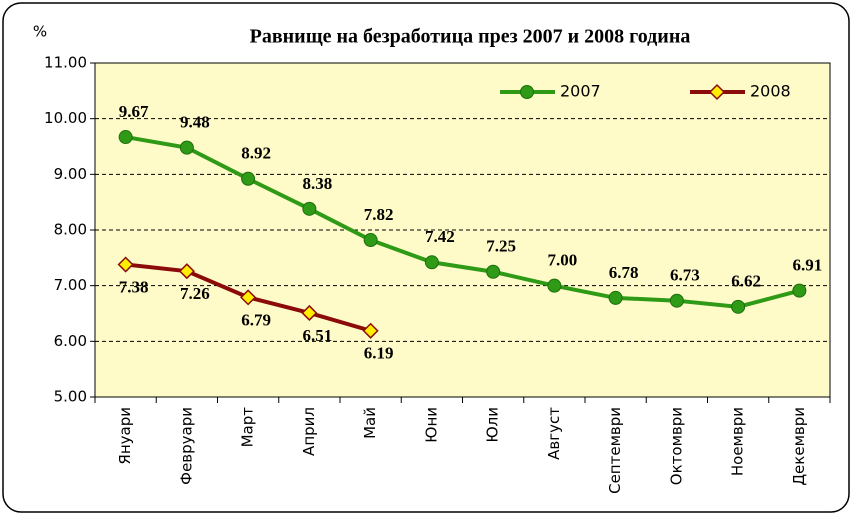  What do you see at coordinates (676, 446) in the screenshot?
I see `x-tick-label: Октомври` at bounding box center [676, 446].